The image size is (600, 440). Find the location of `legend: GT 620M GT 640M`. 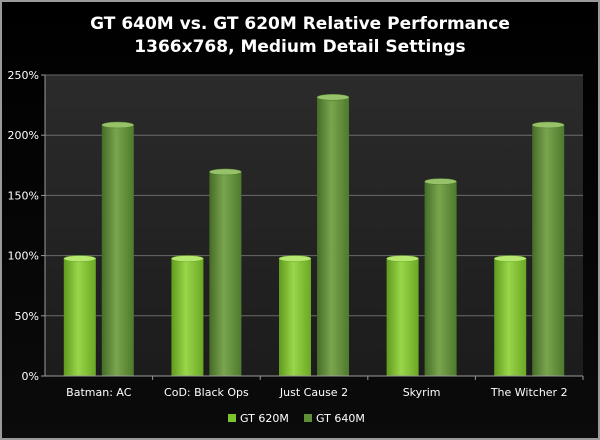

legend: GT 620M GT 640M is located at coordinates (296, 418).